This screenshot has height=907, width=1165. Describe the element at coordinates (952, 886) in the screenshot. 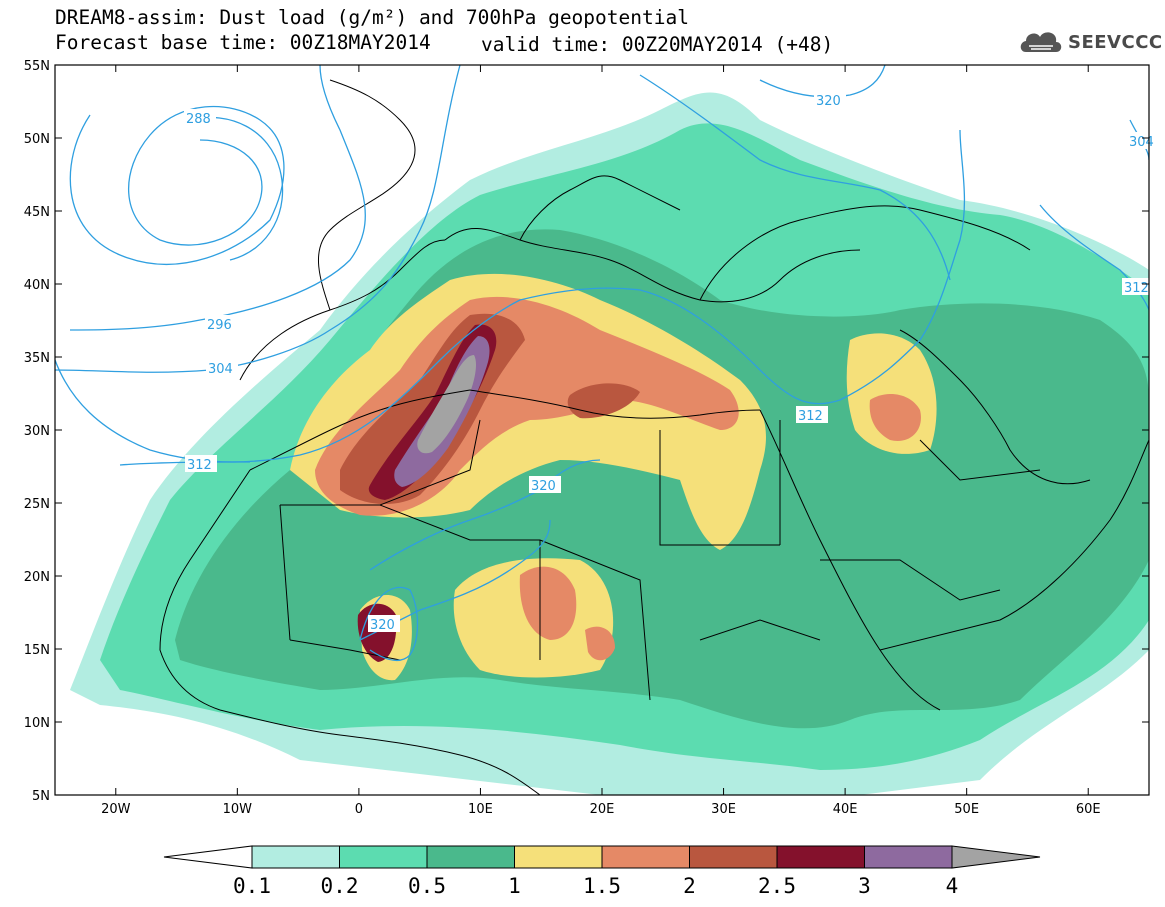

I see `colorbar-label: 4` at that location.